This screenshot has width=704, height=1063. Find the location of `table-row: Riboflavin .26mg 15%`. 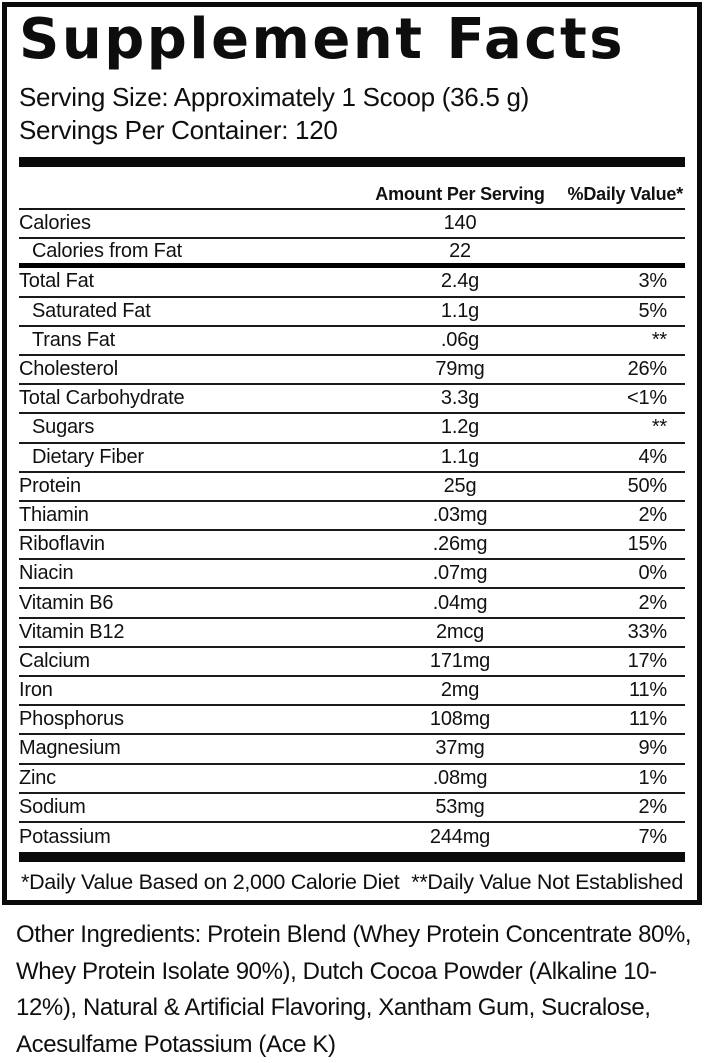

table-row: Riboflavin .26mg 15% is located at coordinates (352, 546).